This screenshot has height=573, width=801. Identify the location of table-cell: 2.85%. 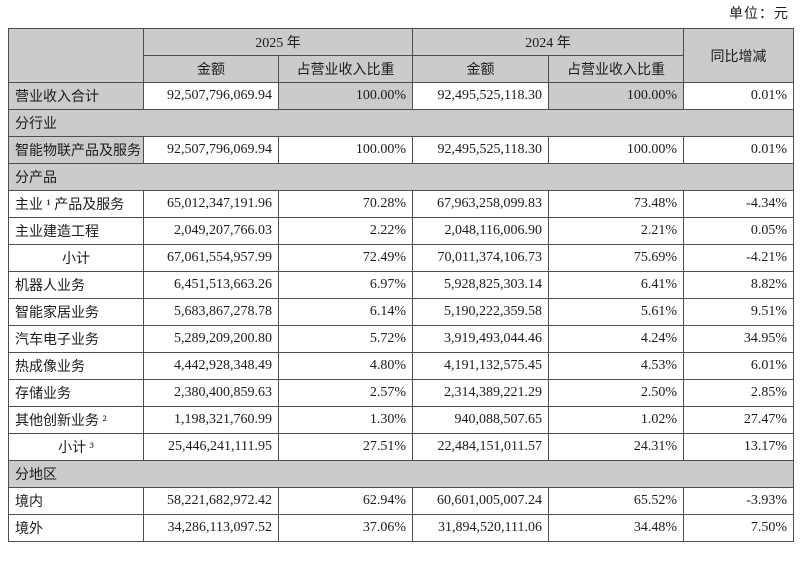
(738, 393).